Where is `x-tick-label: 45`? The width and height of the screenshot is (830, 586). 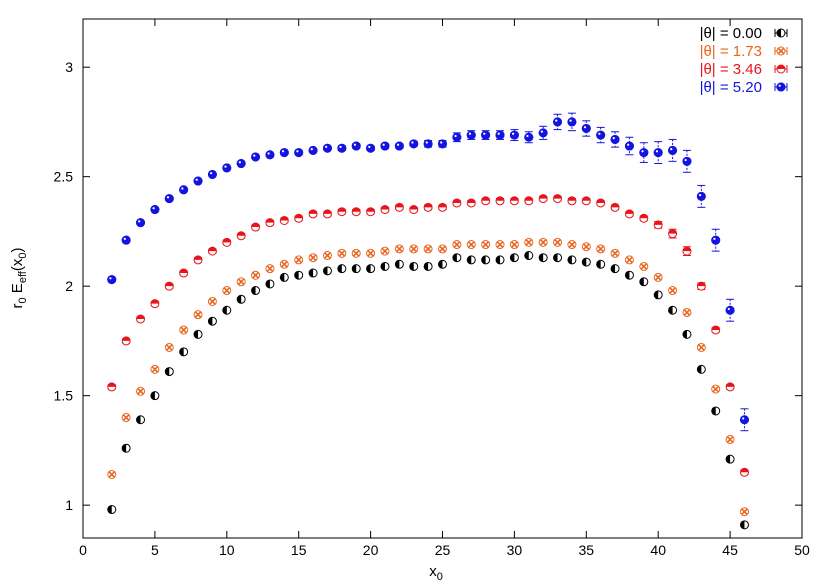
x-tick-label: 45 is located at coordinates (730, 550).